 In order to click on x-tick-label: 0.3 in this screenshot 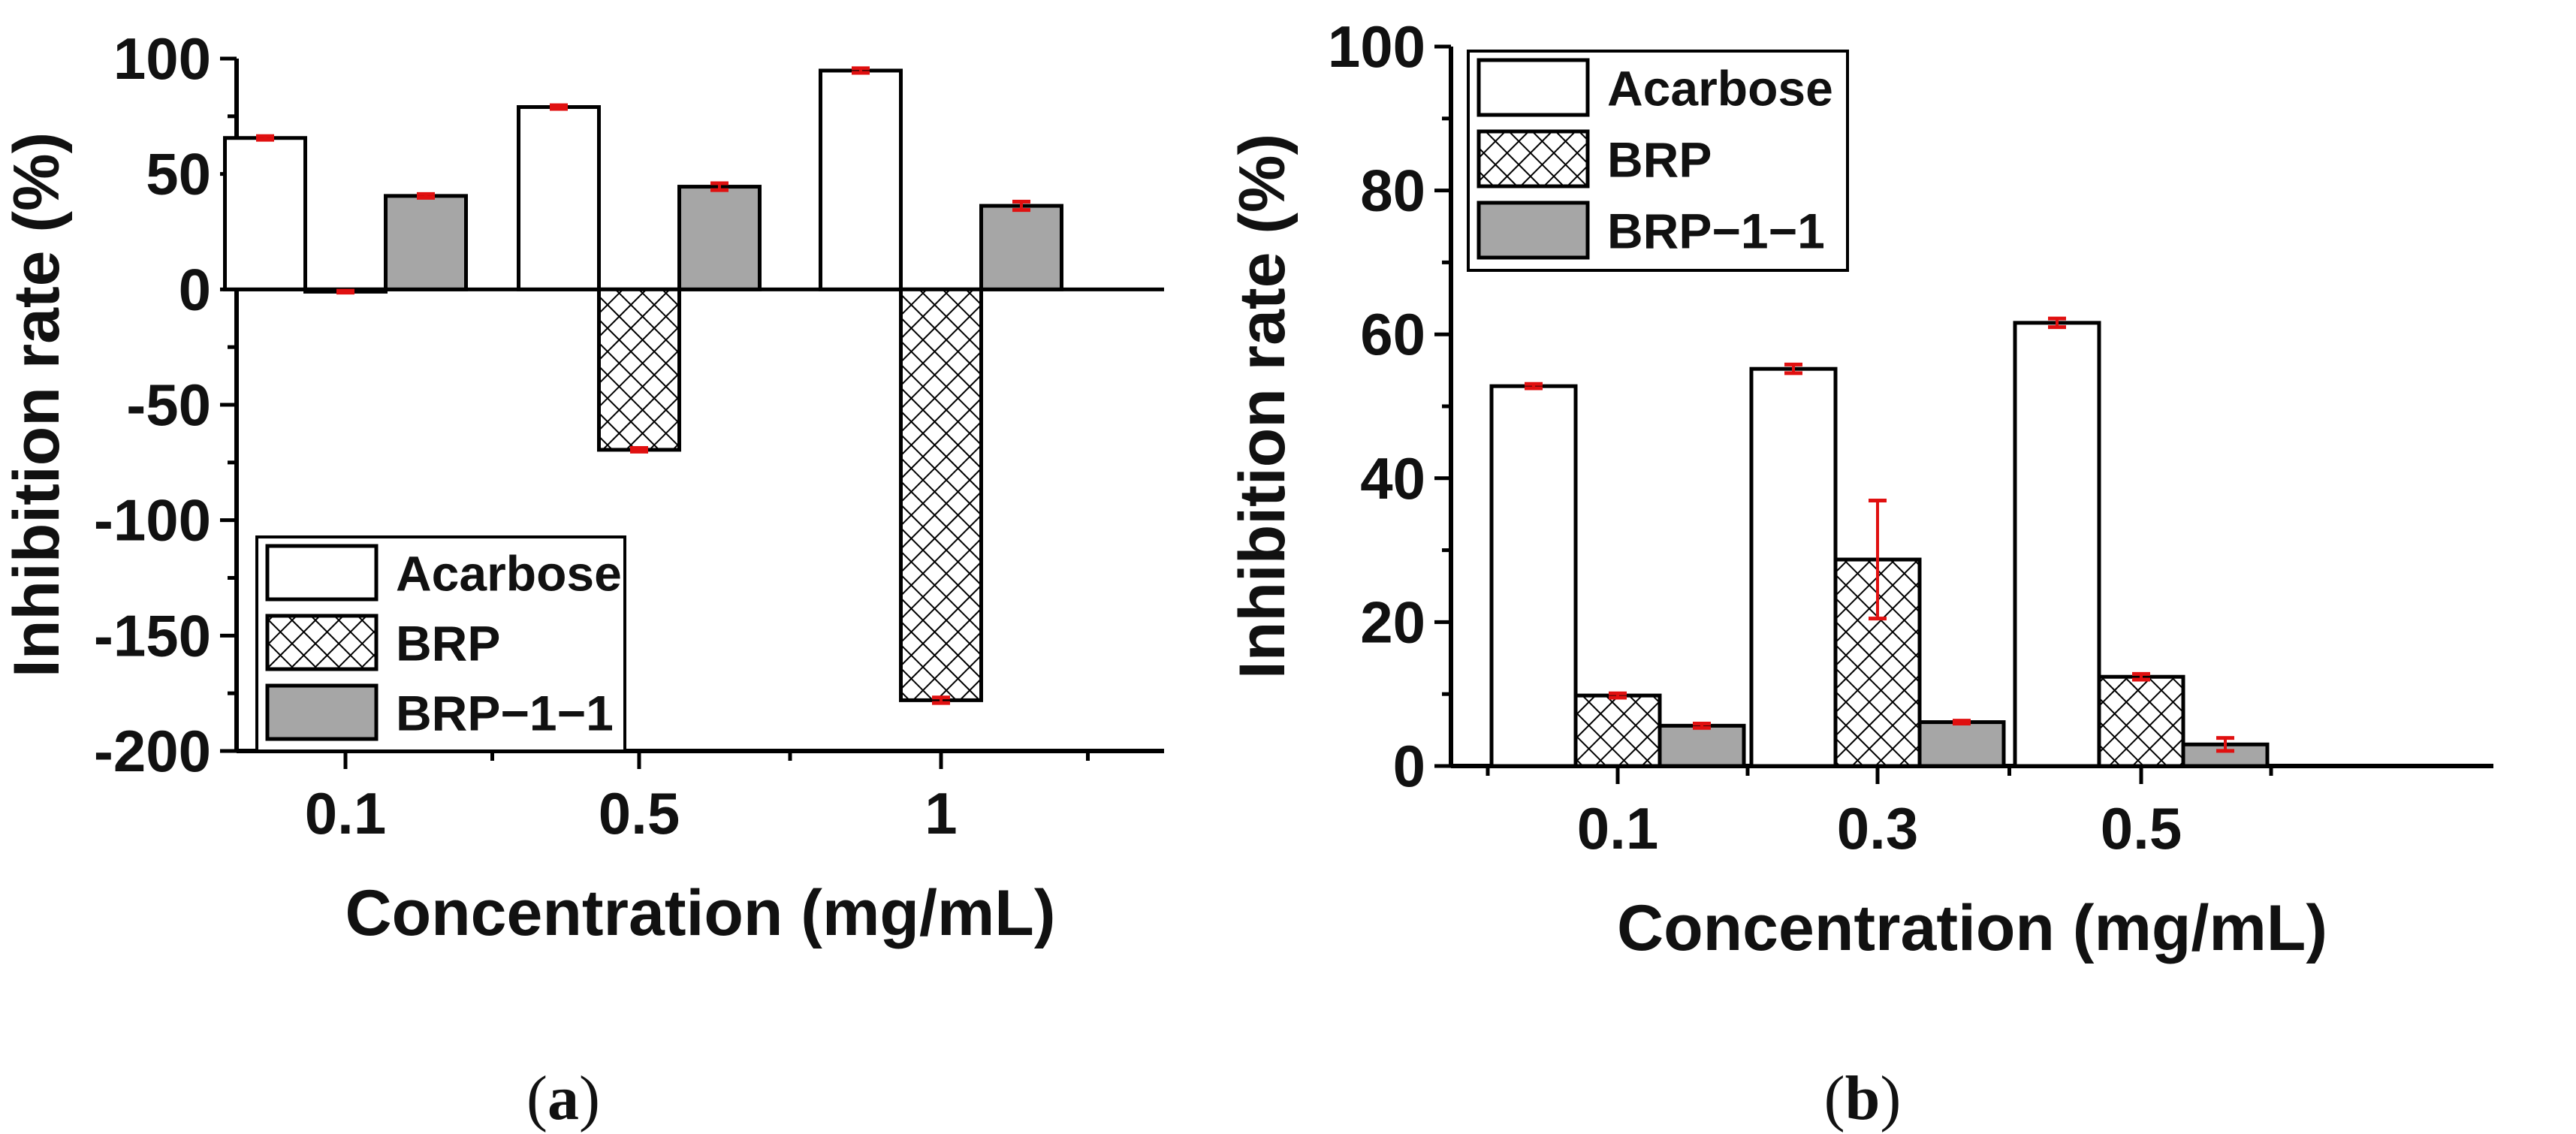, I will do `click(1878, 828)`.